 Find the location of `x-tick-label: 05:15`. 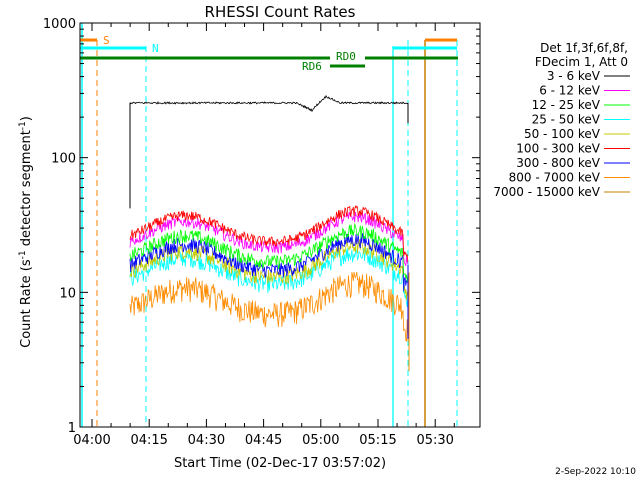

x-tick-label: 05:15 is located at coordinates (377, 440).